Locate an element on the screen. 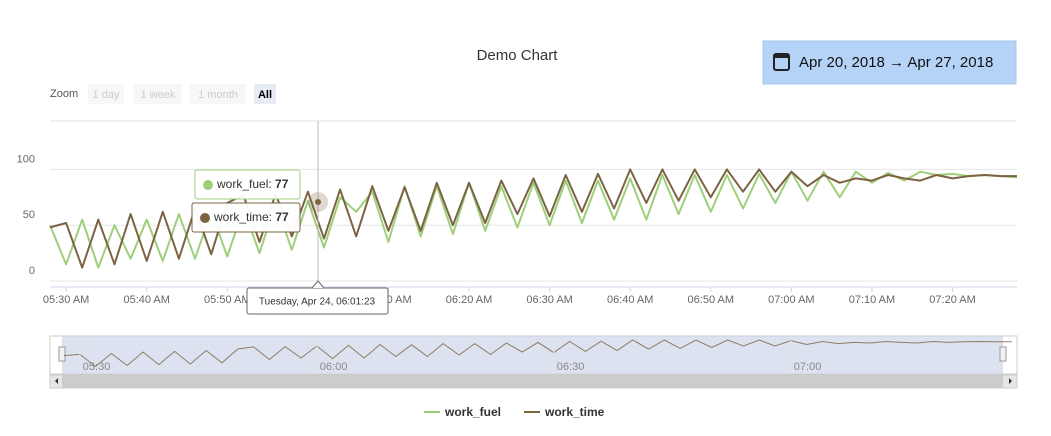 The width and height of the screenshot is (1051, 436). tooltip-header-arrow is located at coordinates (318, 284).